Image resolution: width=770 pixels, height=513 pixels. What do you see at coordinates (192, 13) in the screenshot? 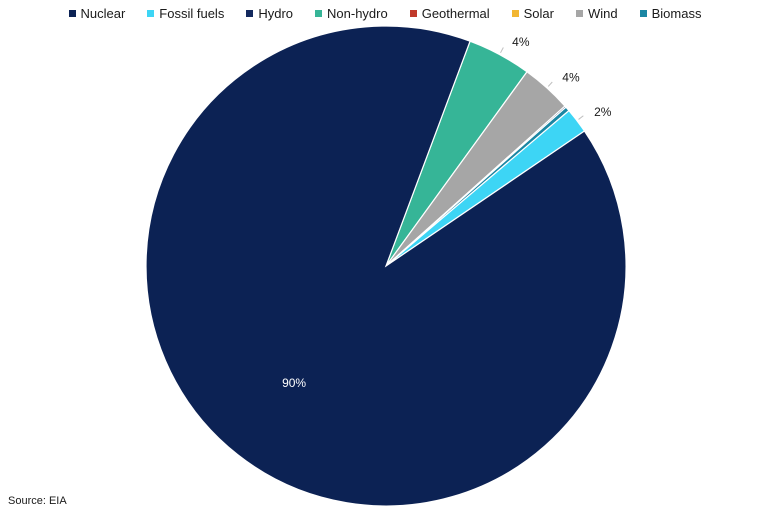
I see `legend-label-fossil-fuels: Fossil fuels` at bounding box center [192, 13].